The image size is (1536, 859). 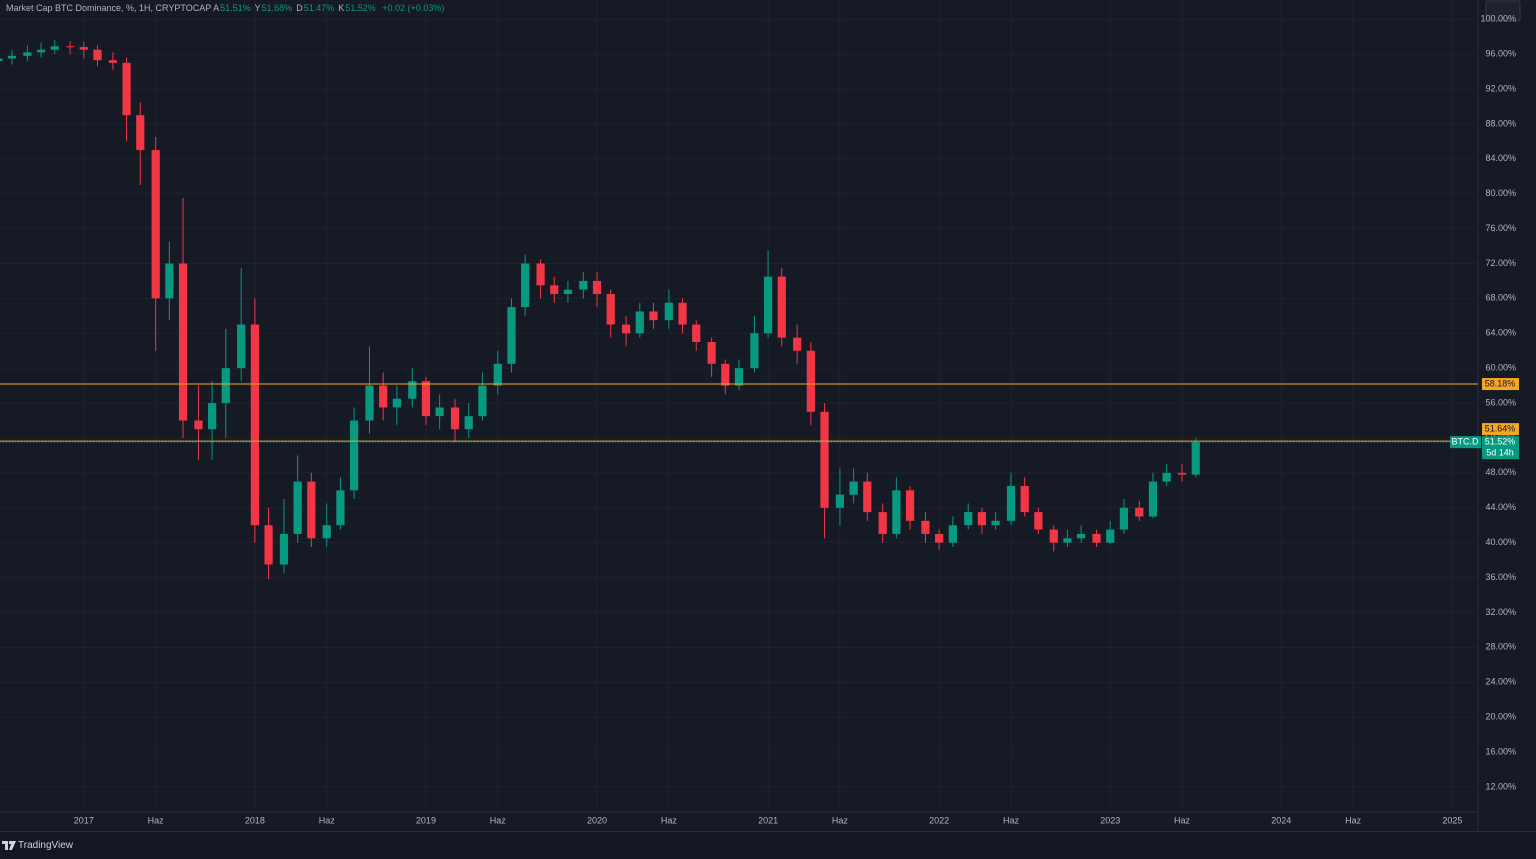 I want to click on price-tag-label: 58.18%, so click(x=1500, y=383).